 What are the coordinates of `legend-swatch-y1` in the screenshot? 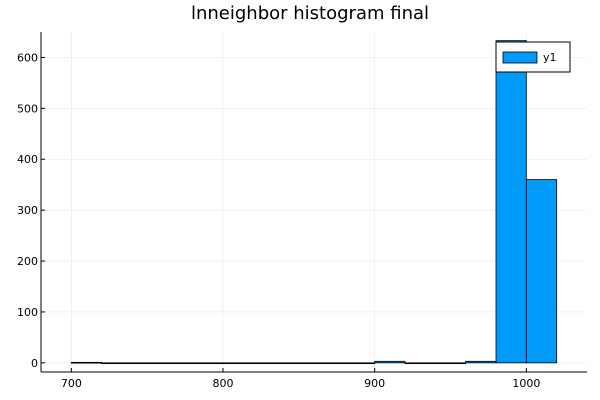 It's located at (520, 57).